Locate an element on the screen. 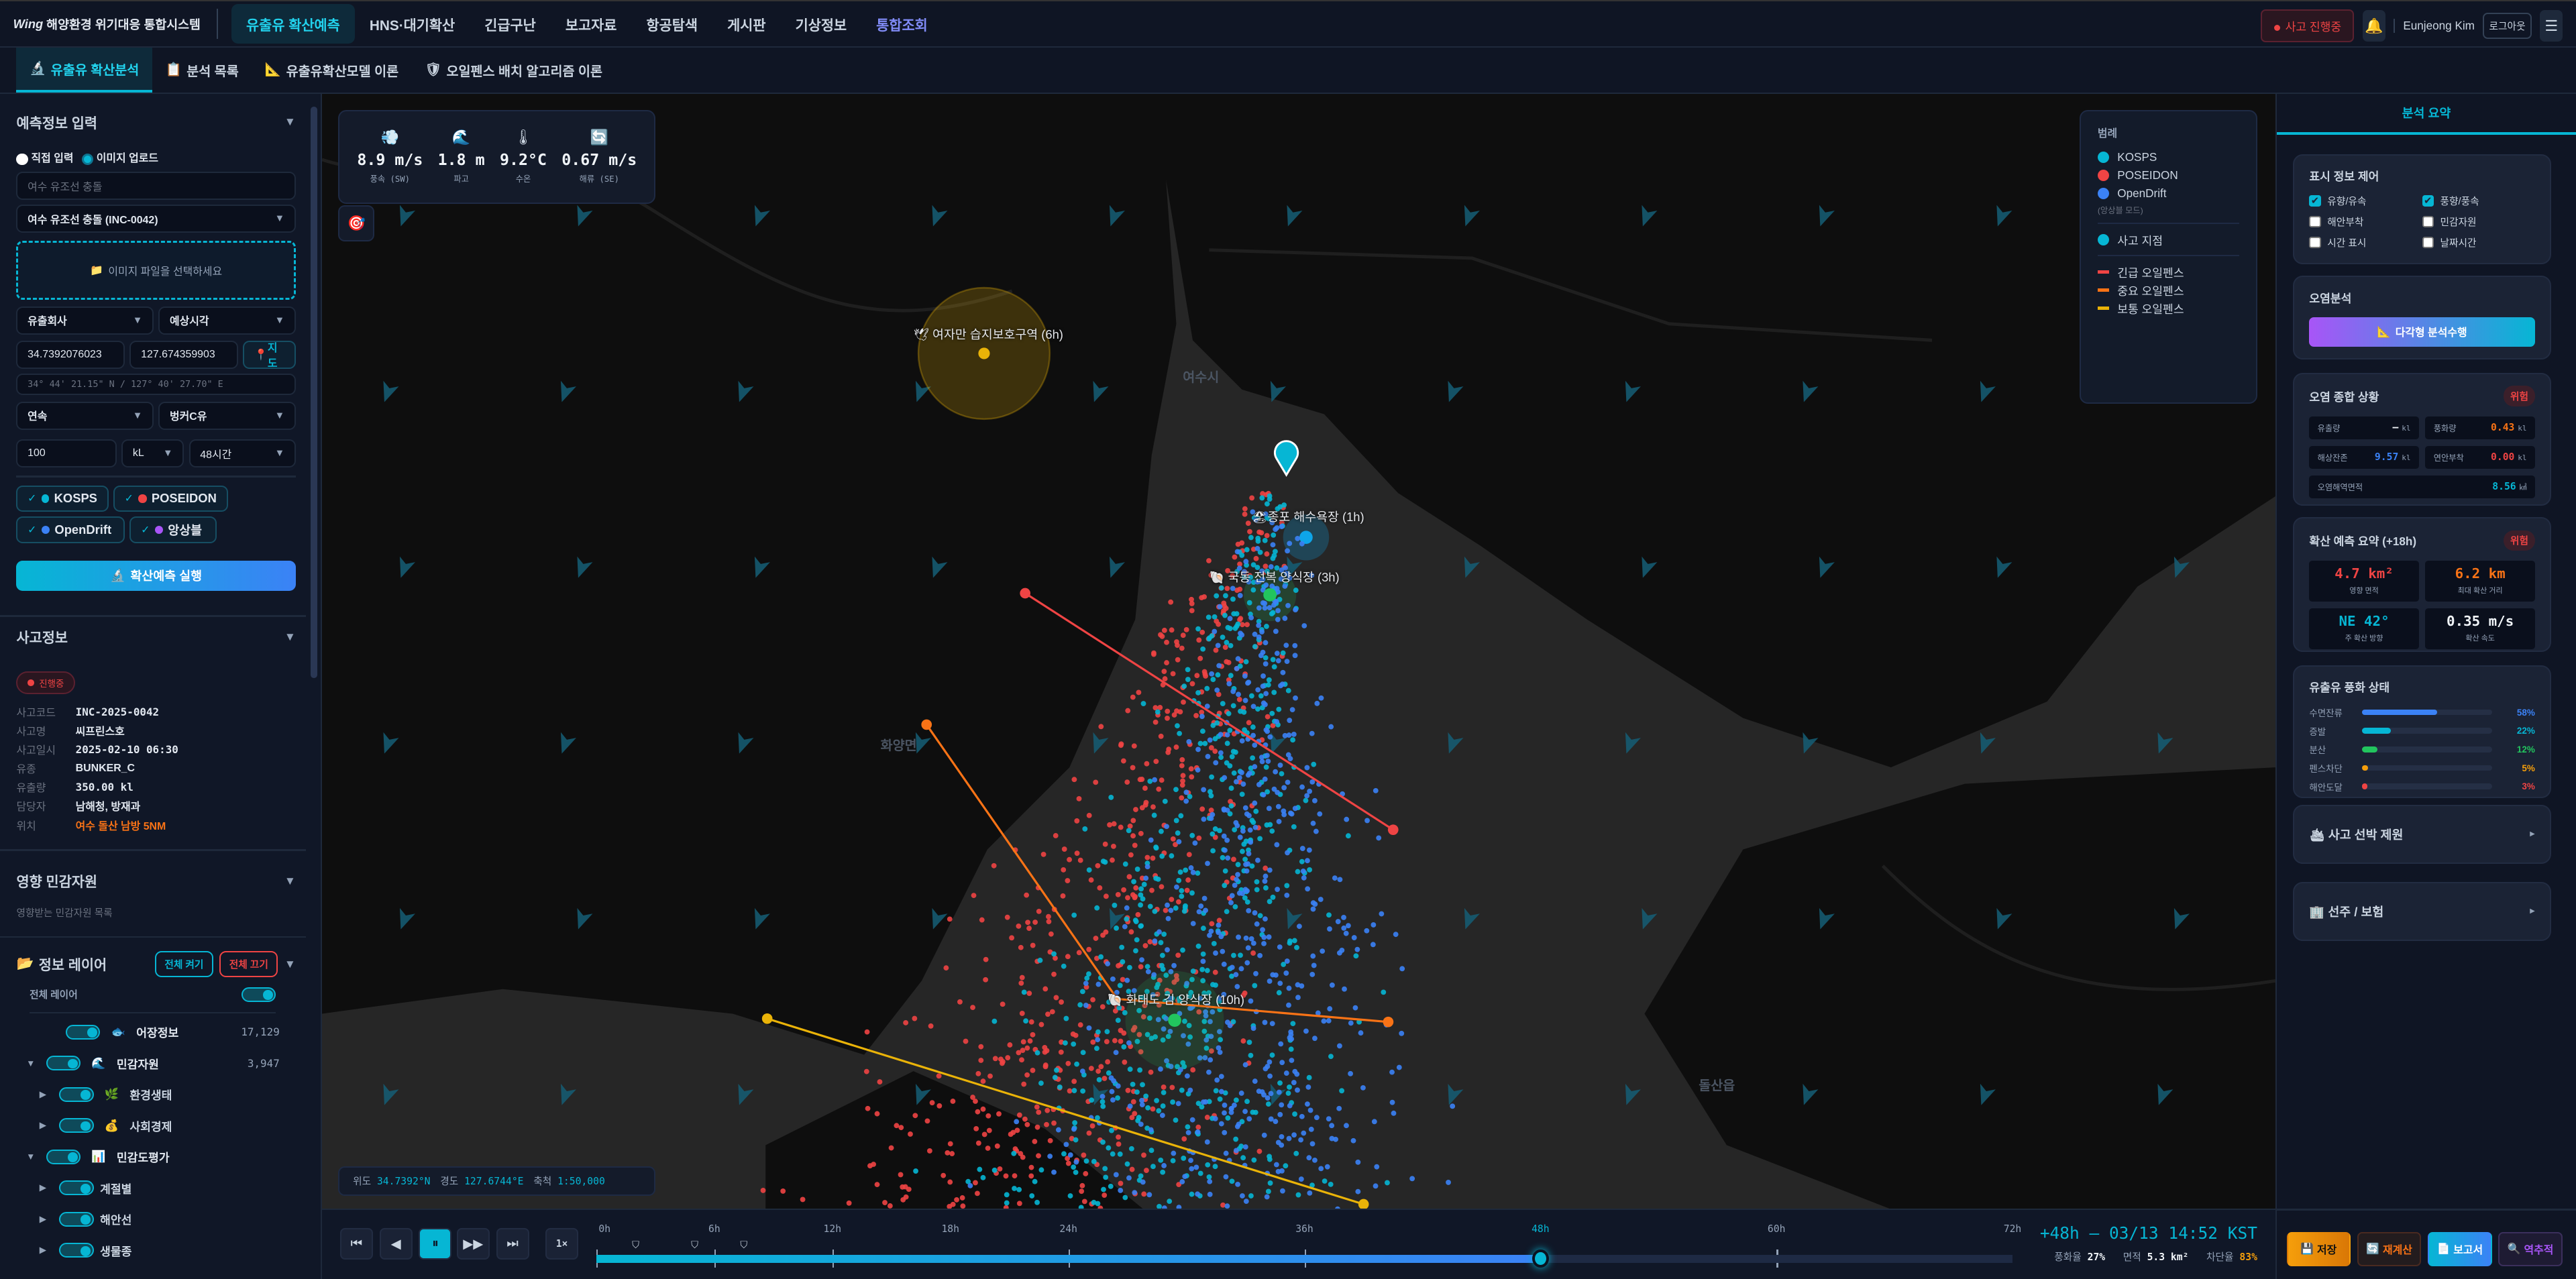 The width and height of the screenshot is (2576, 1279). time-select: 예상시각 ▼ is located at coordinates (227, 321).